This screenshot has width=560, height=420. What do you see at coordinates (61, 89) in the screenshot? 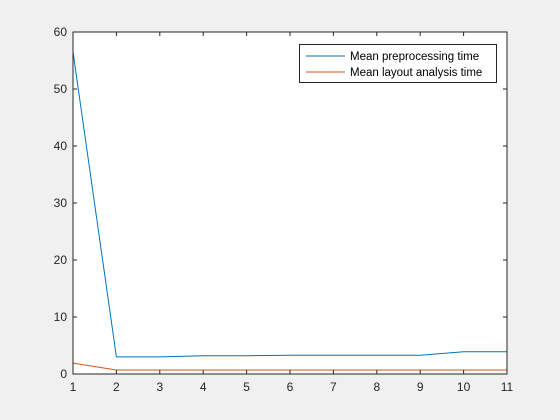
I see `y-tick-label: 50` at bounding box center [61, 89].